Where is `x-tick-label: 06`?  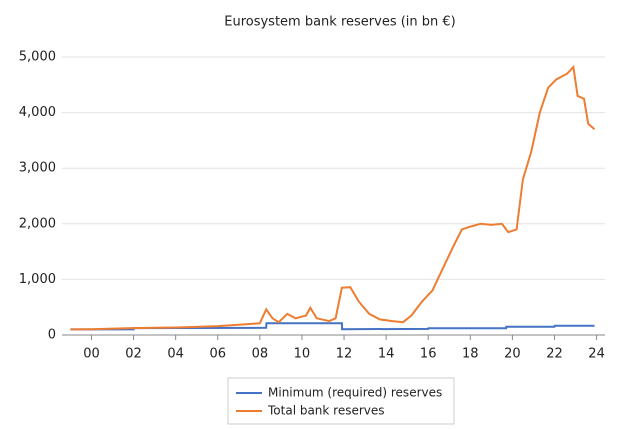
x-tick-label: 06 is located at coordinates (217, 354).